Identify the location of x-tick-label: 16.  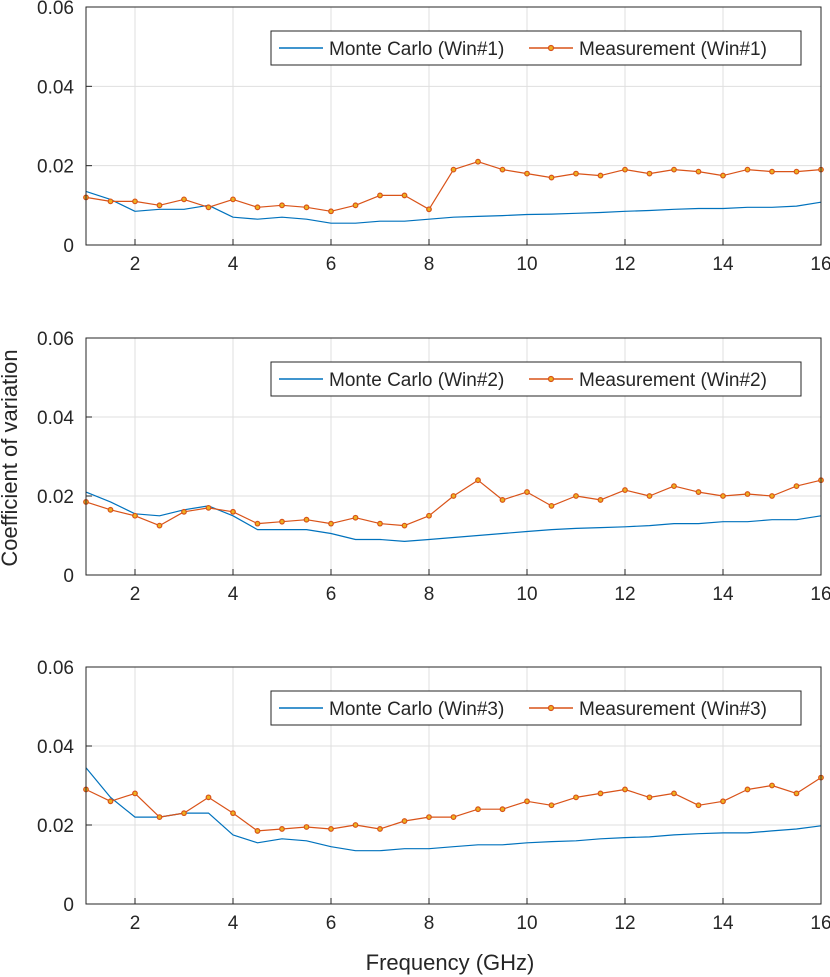
(820, 594).